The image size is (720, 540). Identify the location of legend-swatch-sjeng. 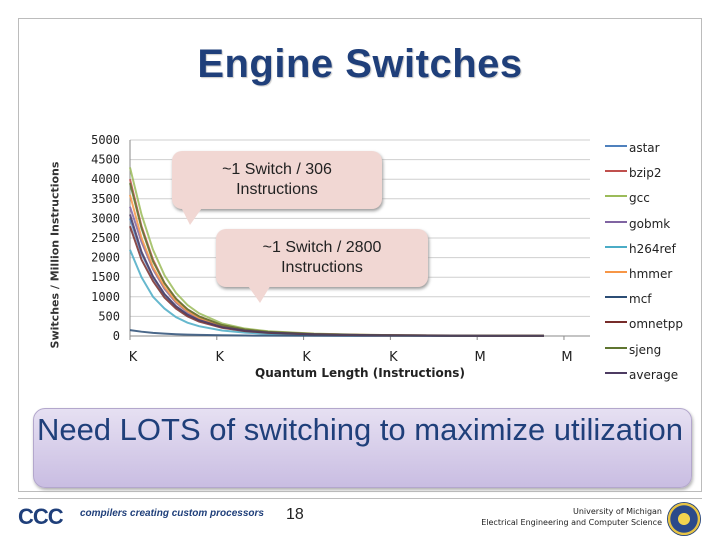
(616, 347).